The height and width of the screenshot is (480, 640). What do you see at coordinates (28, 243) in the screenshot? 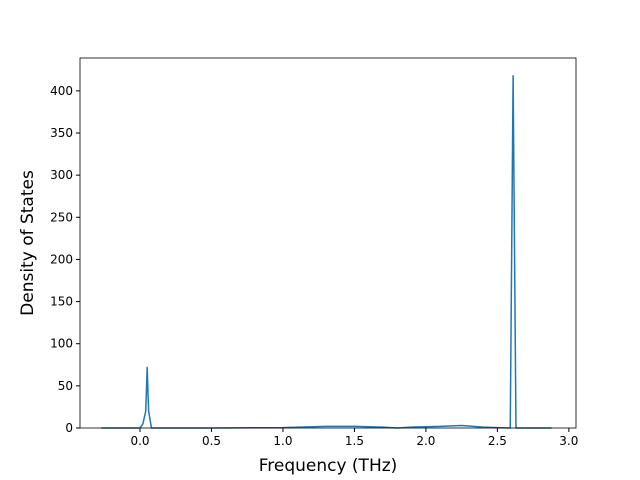
I see `y-axis-label: Density of States` at bounding box center [28, 243].